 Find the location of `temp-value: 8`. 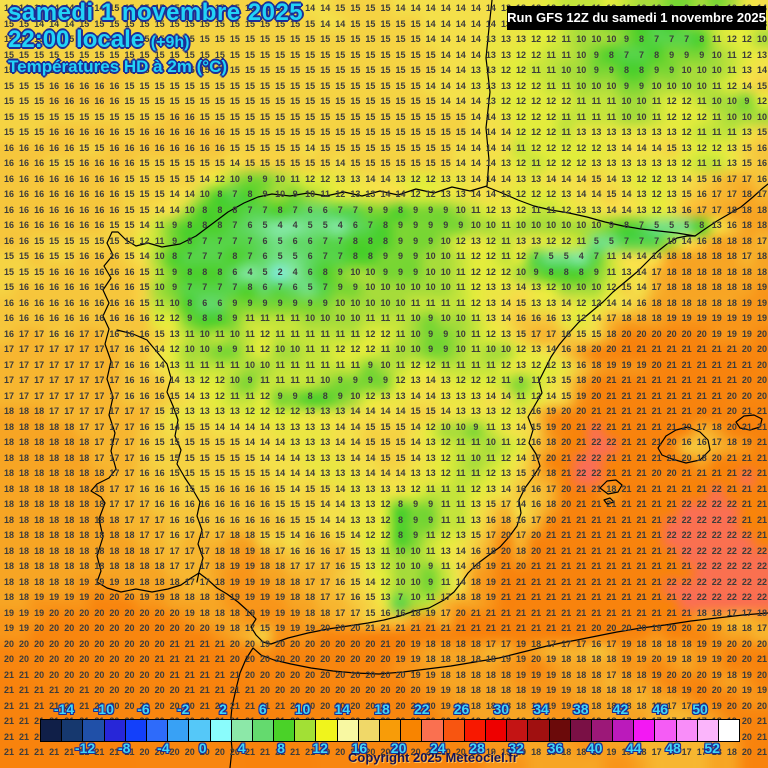

temp-value: 8 is located at coordinates (642, 70).